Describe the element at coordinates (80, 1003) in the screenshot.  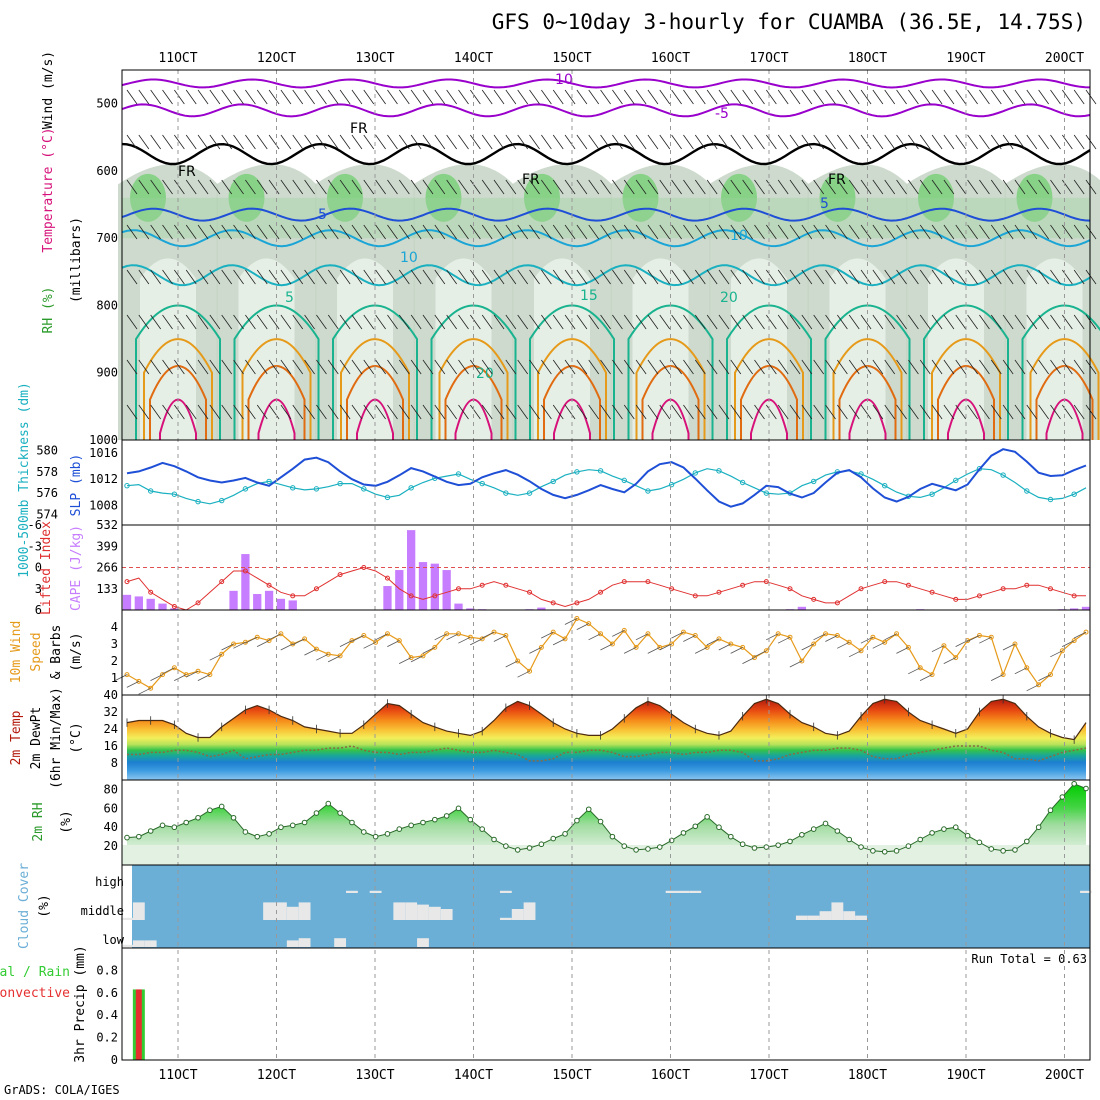
I see `precip-axis-label: 3hr Precip (mm)` at that location.